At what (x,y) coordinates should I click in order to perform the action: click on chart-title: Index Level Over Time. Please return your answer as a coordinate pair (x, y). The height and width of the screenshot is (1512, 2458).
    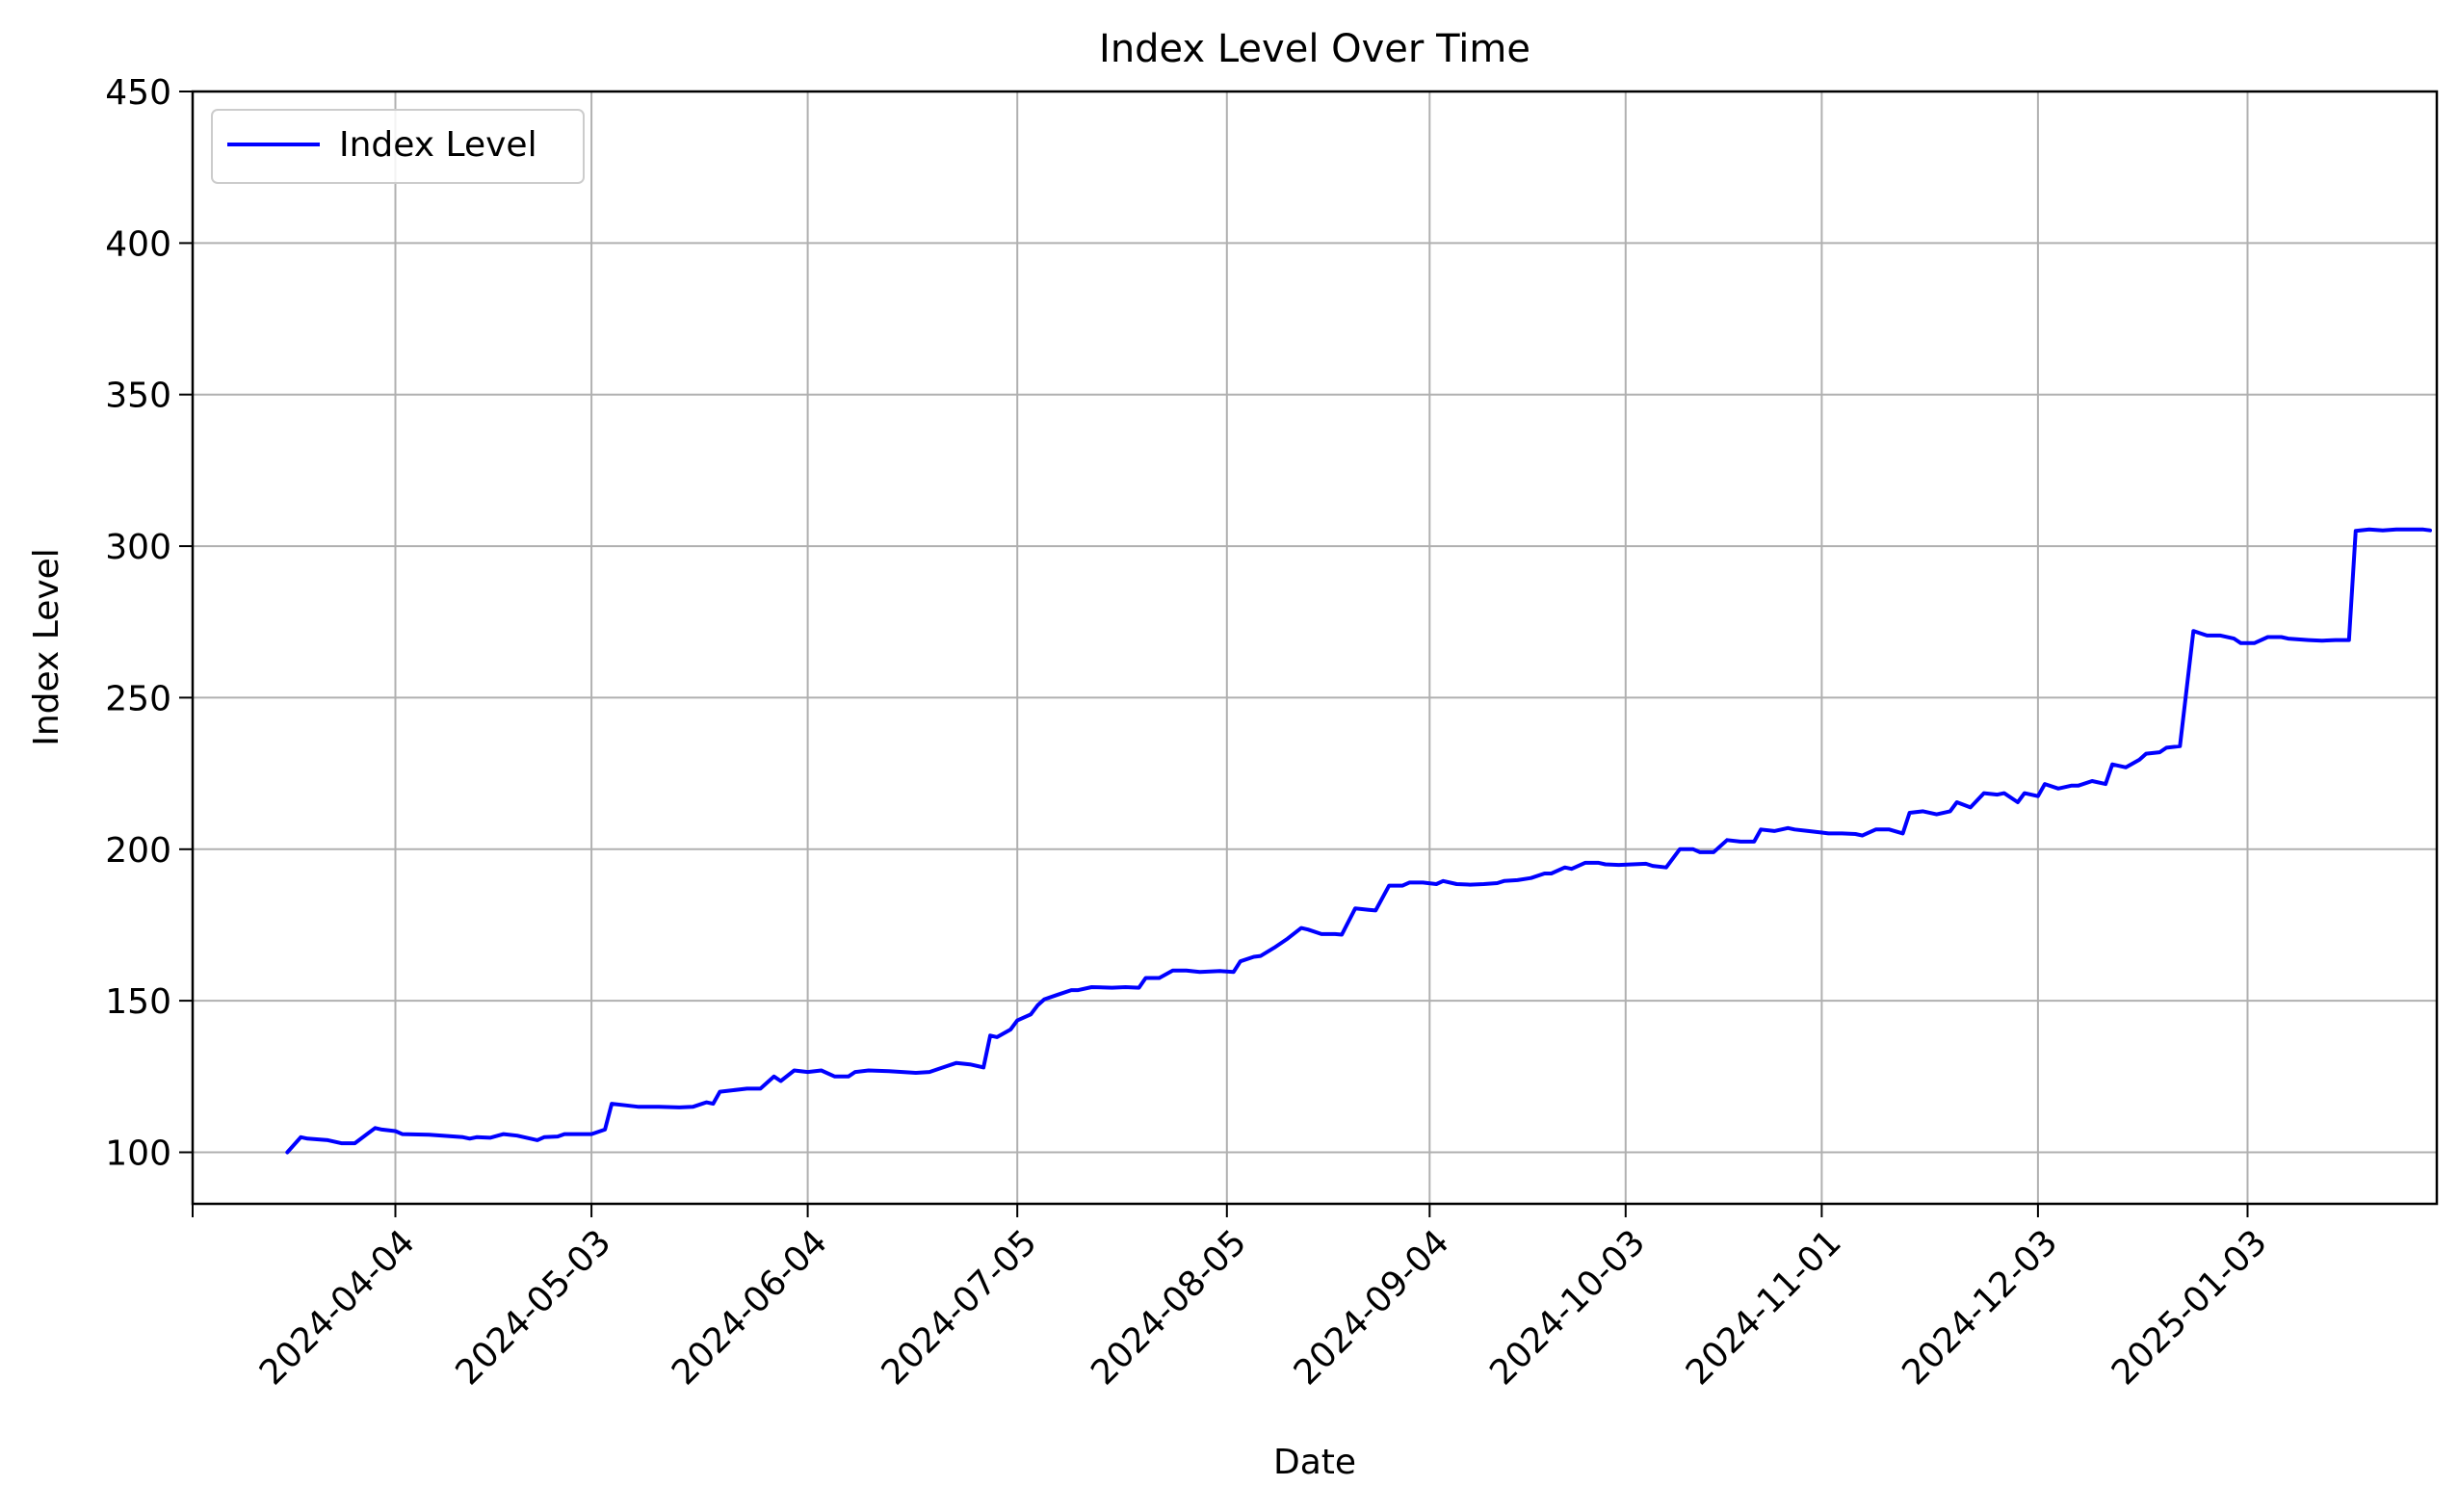
    Looking at the image, I should click on (1314, 49).